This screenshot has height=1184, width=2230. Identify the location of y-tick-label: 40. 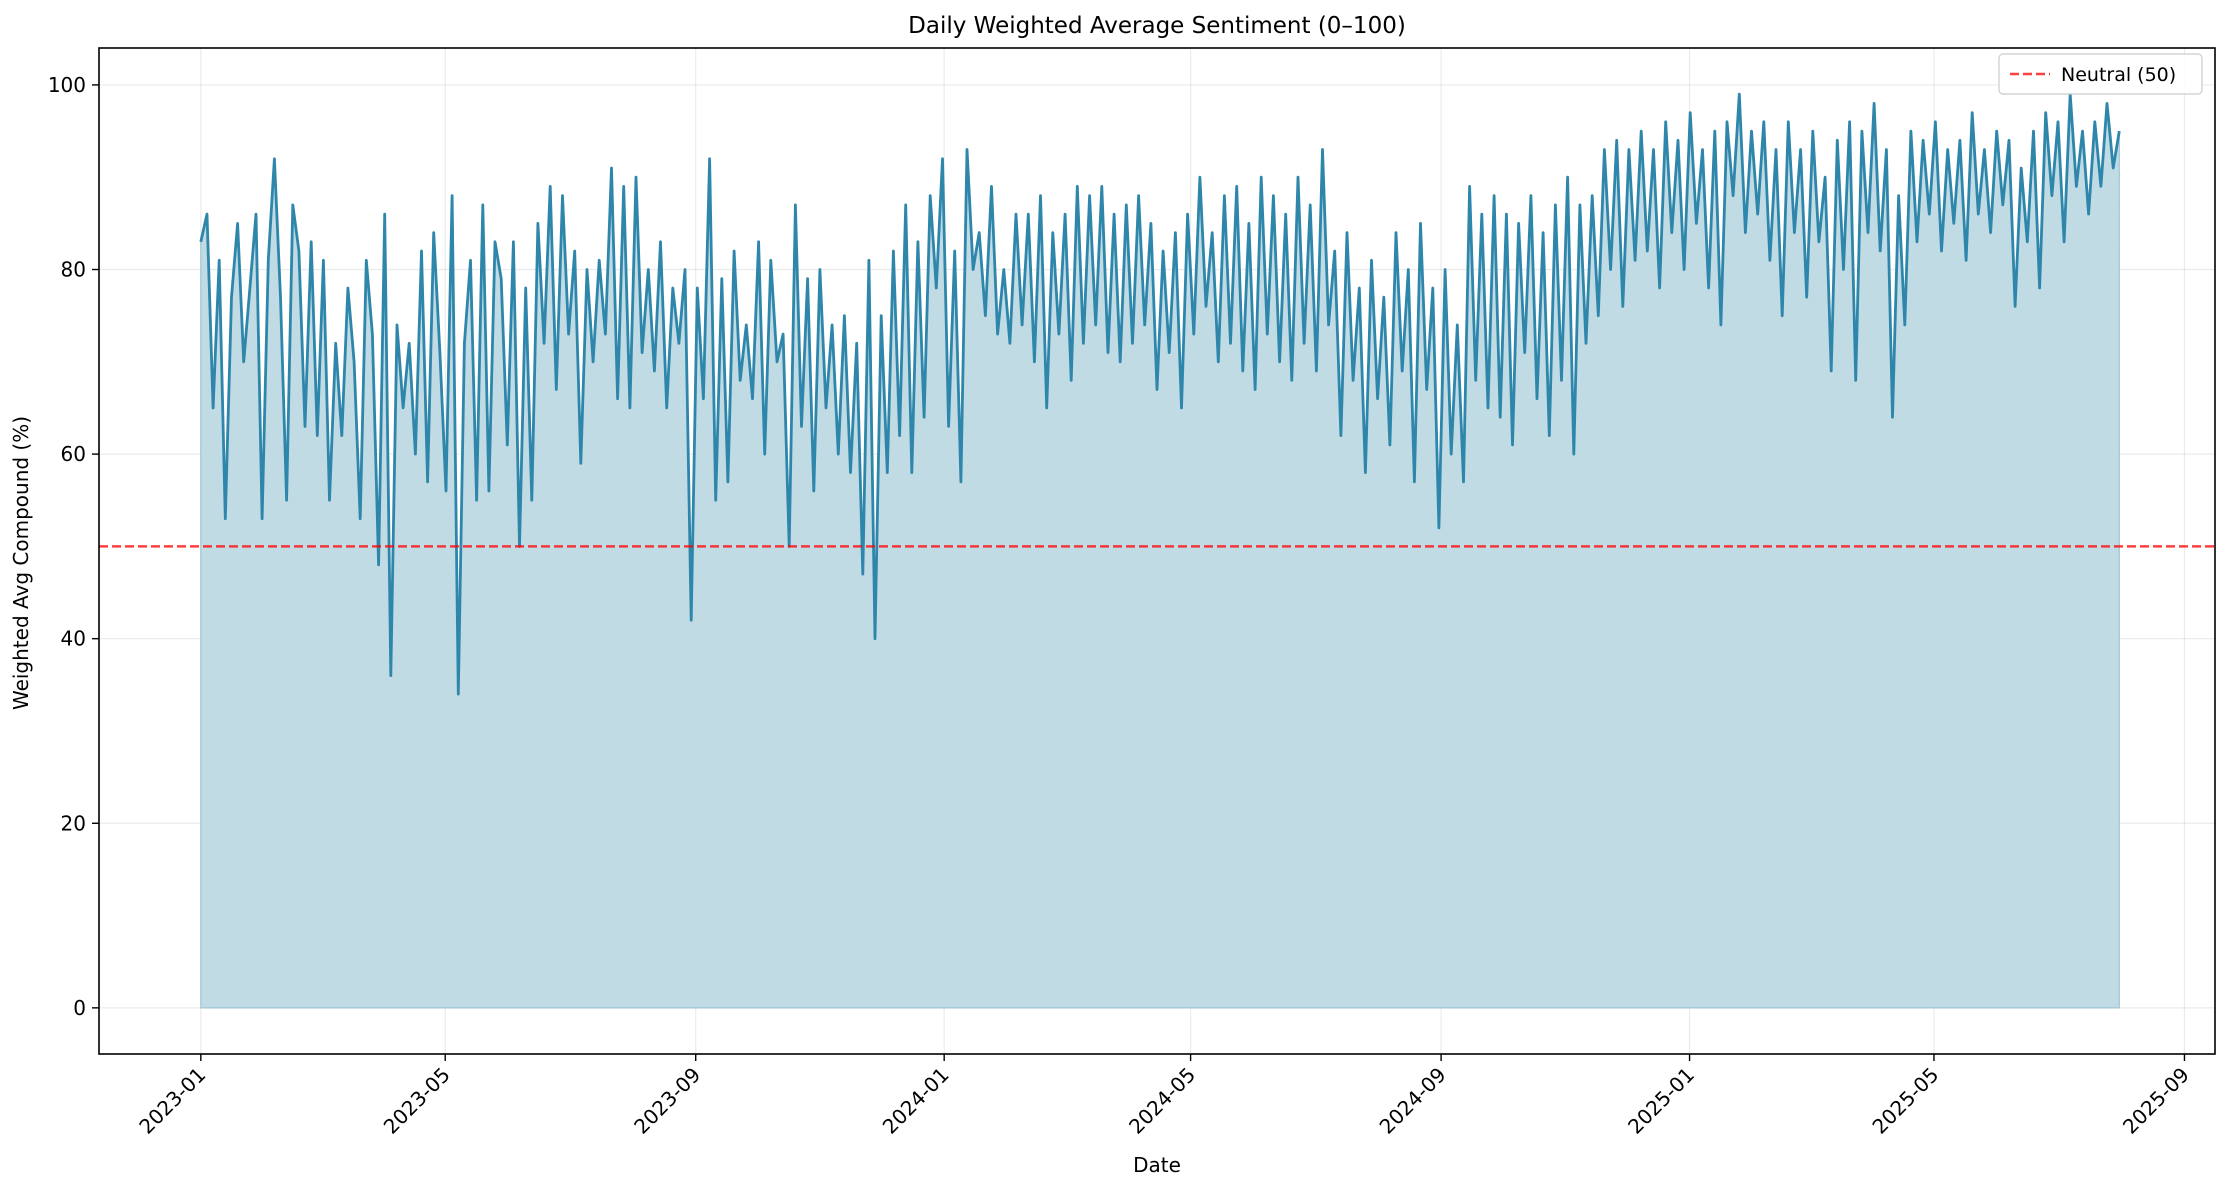
(73, 639).